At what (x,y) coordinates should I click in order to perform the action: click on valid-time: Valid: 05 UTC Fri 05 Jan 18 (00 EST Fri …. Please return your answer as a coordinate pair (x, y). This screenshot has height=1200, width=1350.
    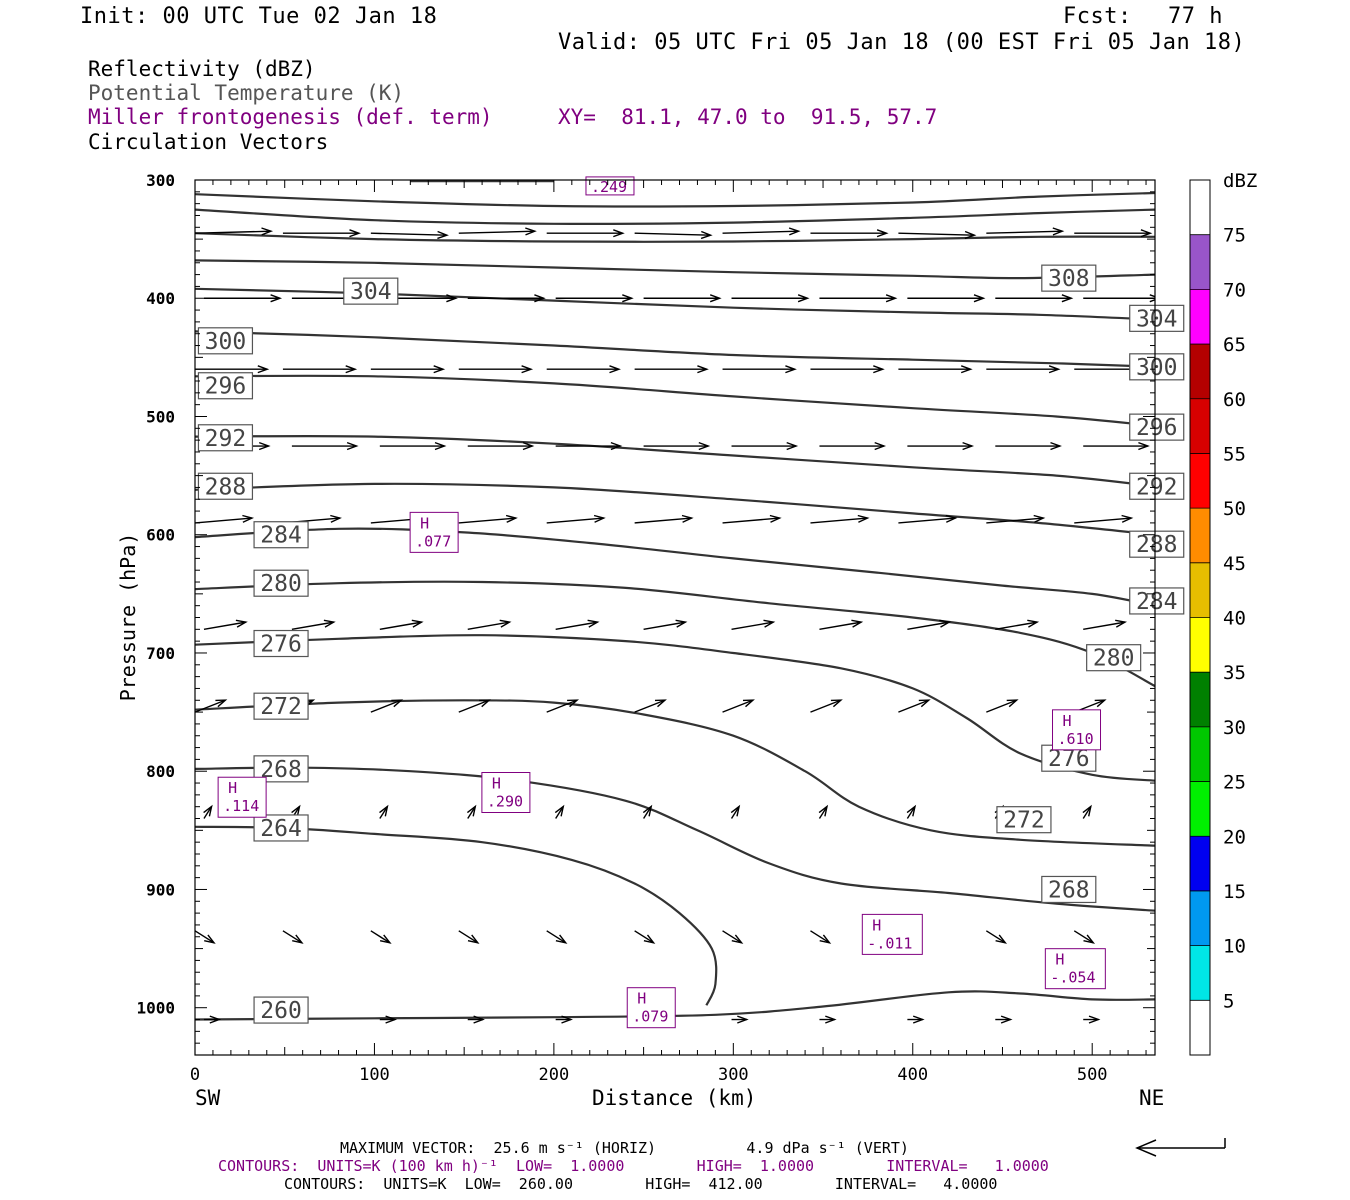
    Looking at the image, I should click on (902, 42).